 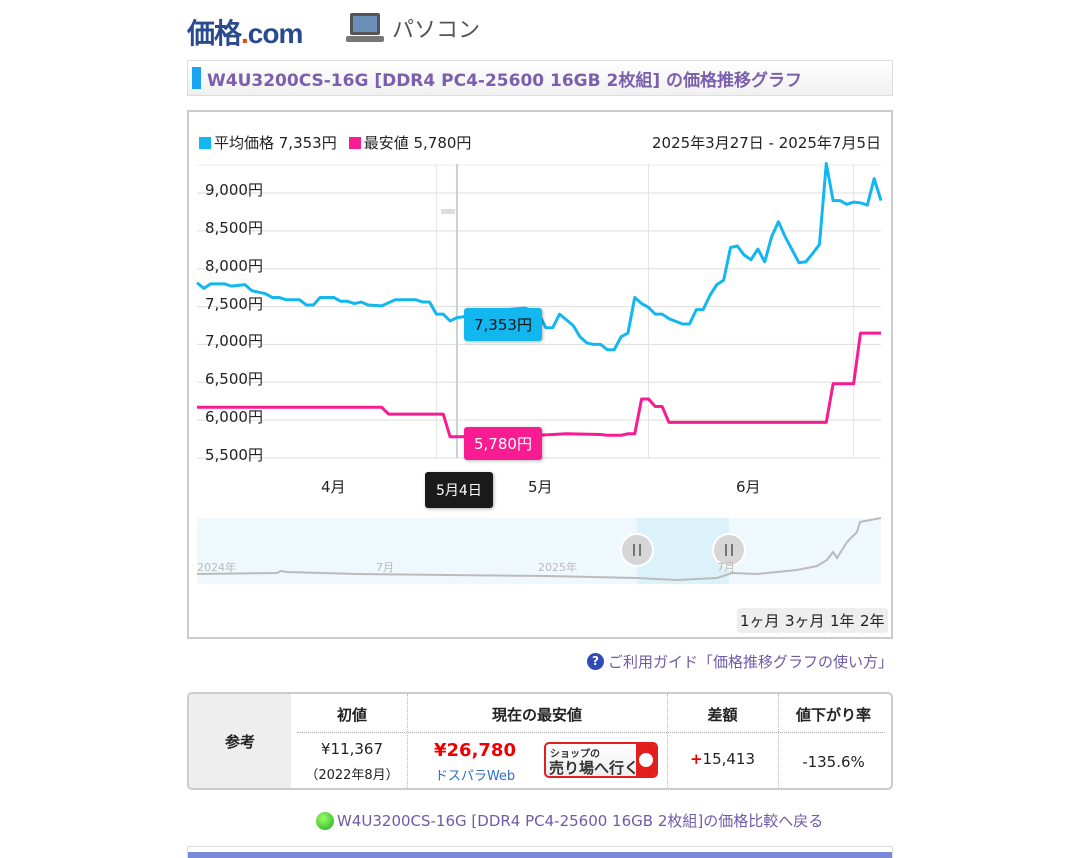 What do you see at coordinates (722, 759) in the screenshot?
I see `price-diff: +15,413` at bounding box center [722, 759].